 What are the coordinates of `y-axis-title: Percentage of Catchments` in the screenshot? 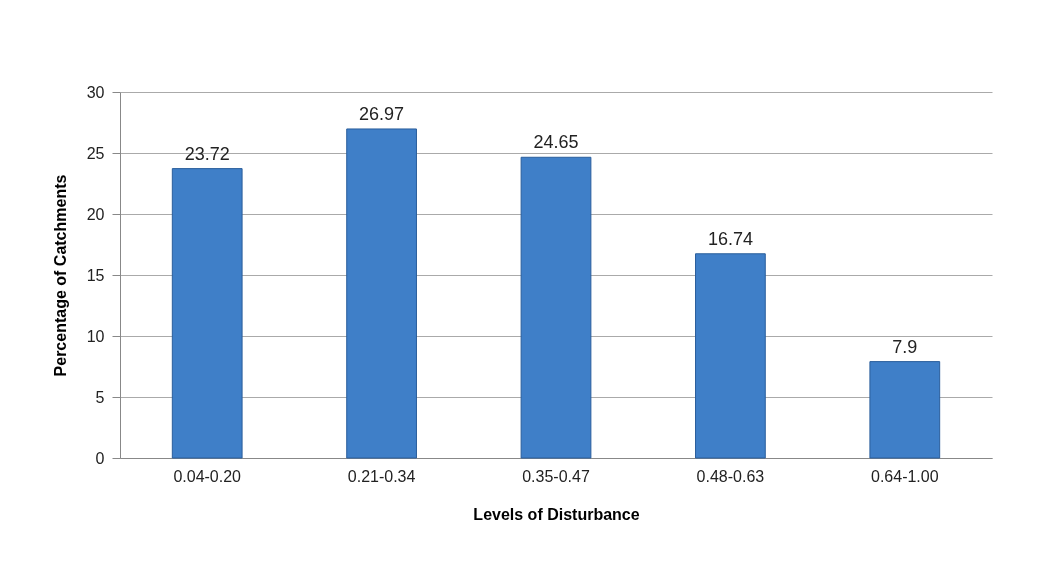 It's located at (60, 275).